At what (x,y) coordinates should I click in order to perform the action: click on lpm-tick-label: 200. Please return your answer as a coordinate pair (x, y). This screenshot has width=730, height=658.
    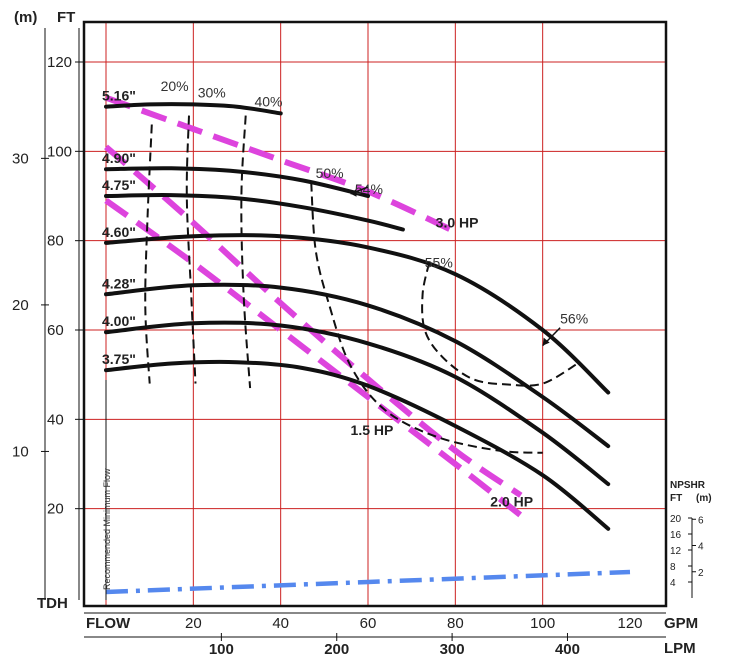
    Looking at the image, I should click on (336, 649).